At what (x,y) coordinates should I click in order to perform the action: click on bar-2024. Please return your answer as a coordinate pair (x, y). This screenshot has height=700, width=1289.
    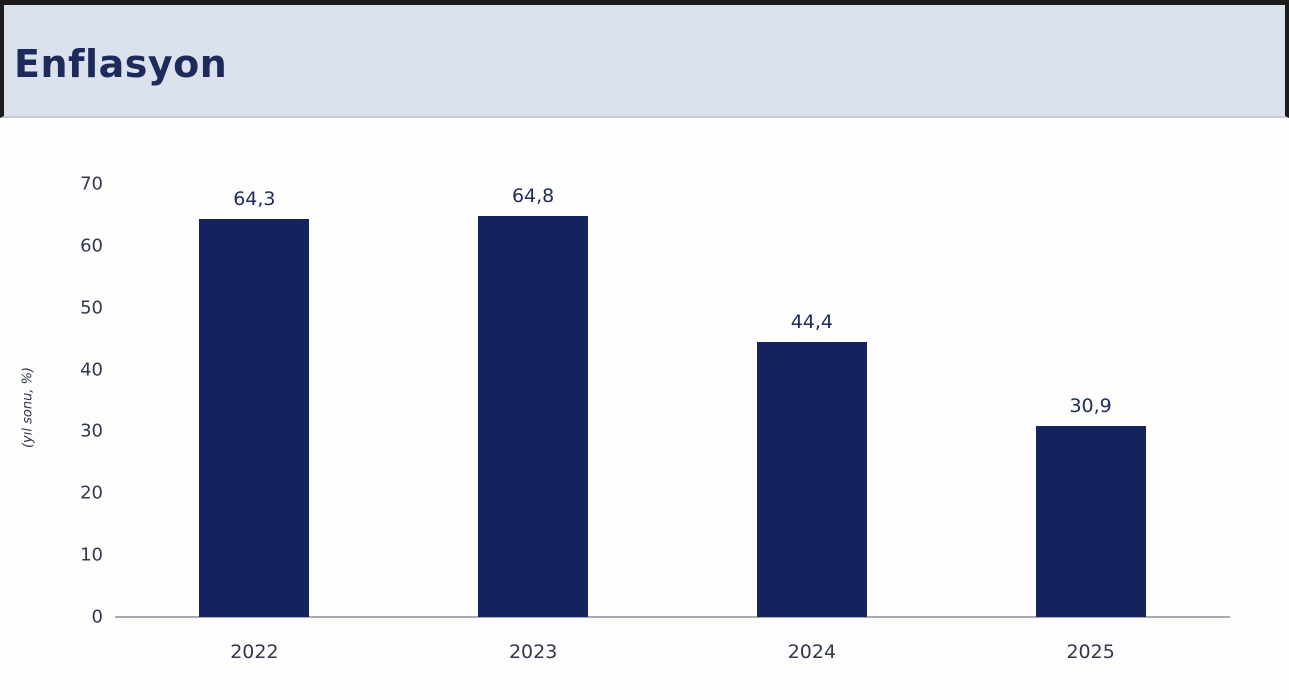
    Looking at the image, I should click on (811, 479).